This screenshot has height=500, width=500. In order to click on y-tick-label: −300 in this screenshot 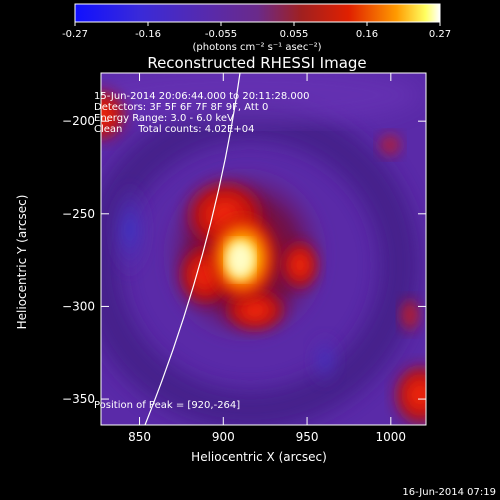, I will do `click(78, 306)`.